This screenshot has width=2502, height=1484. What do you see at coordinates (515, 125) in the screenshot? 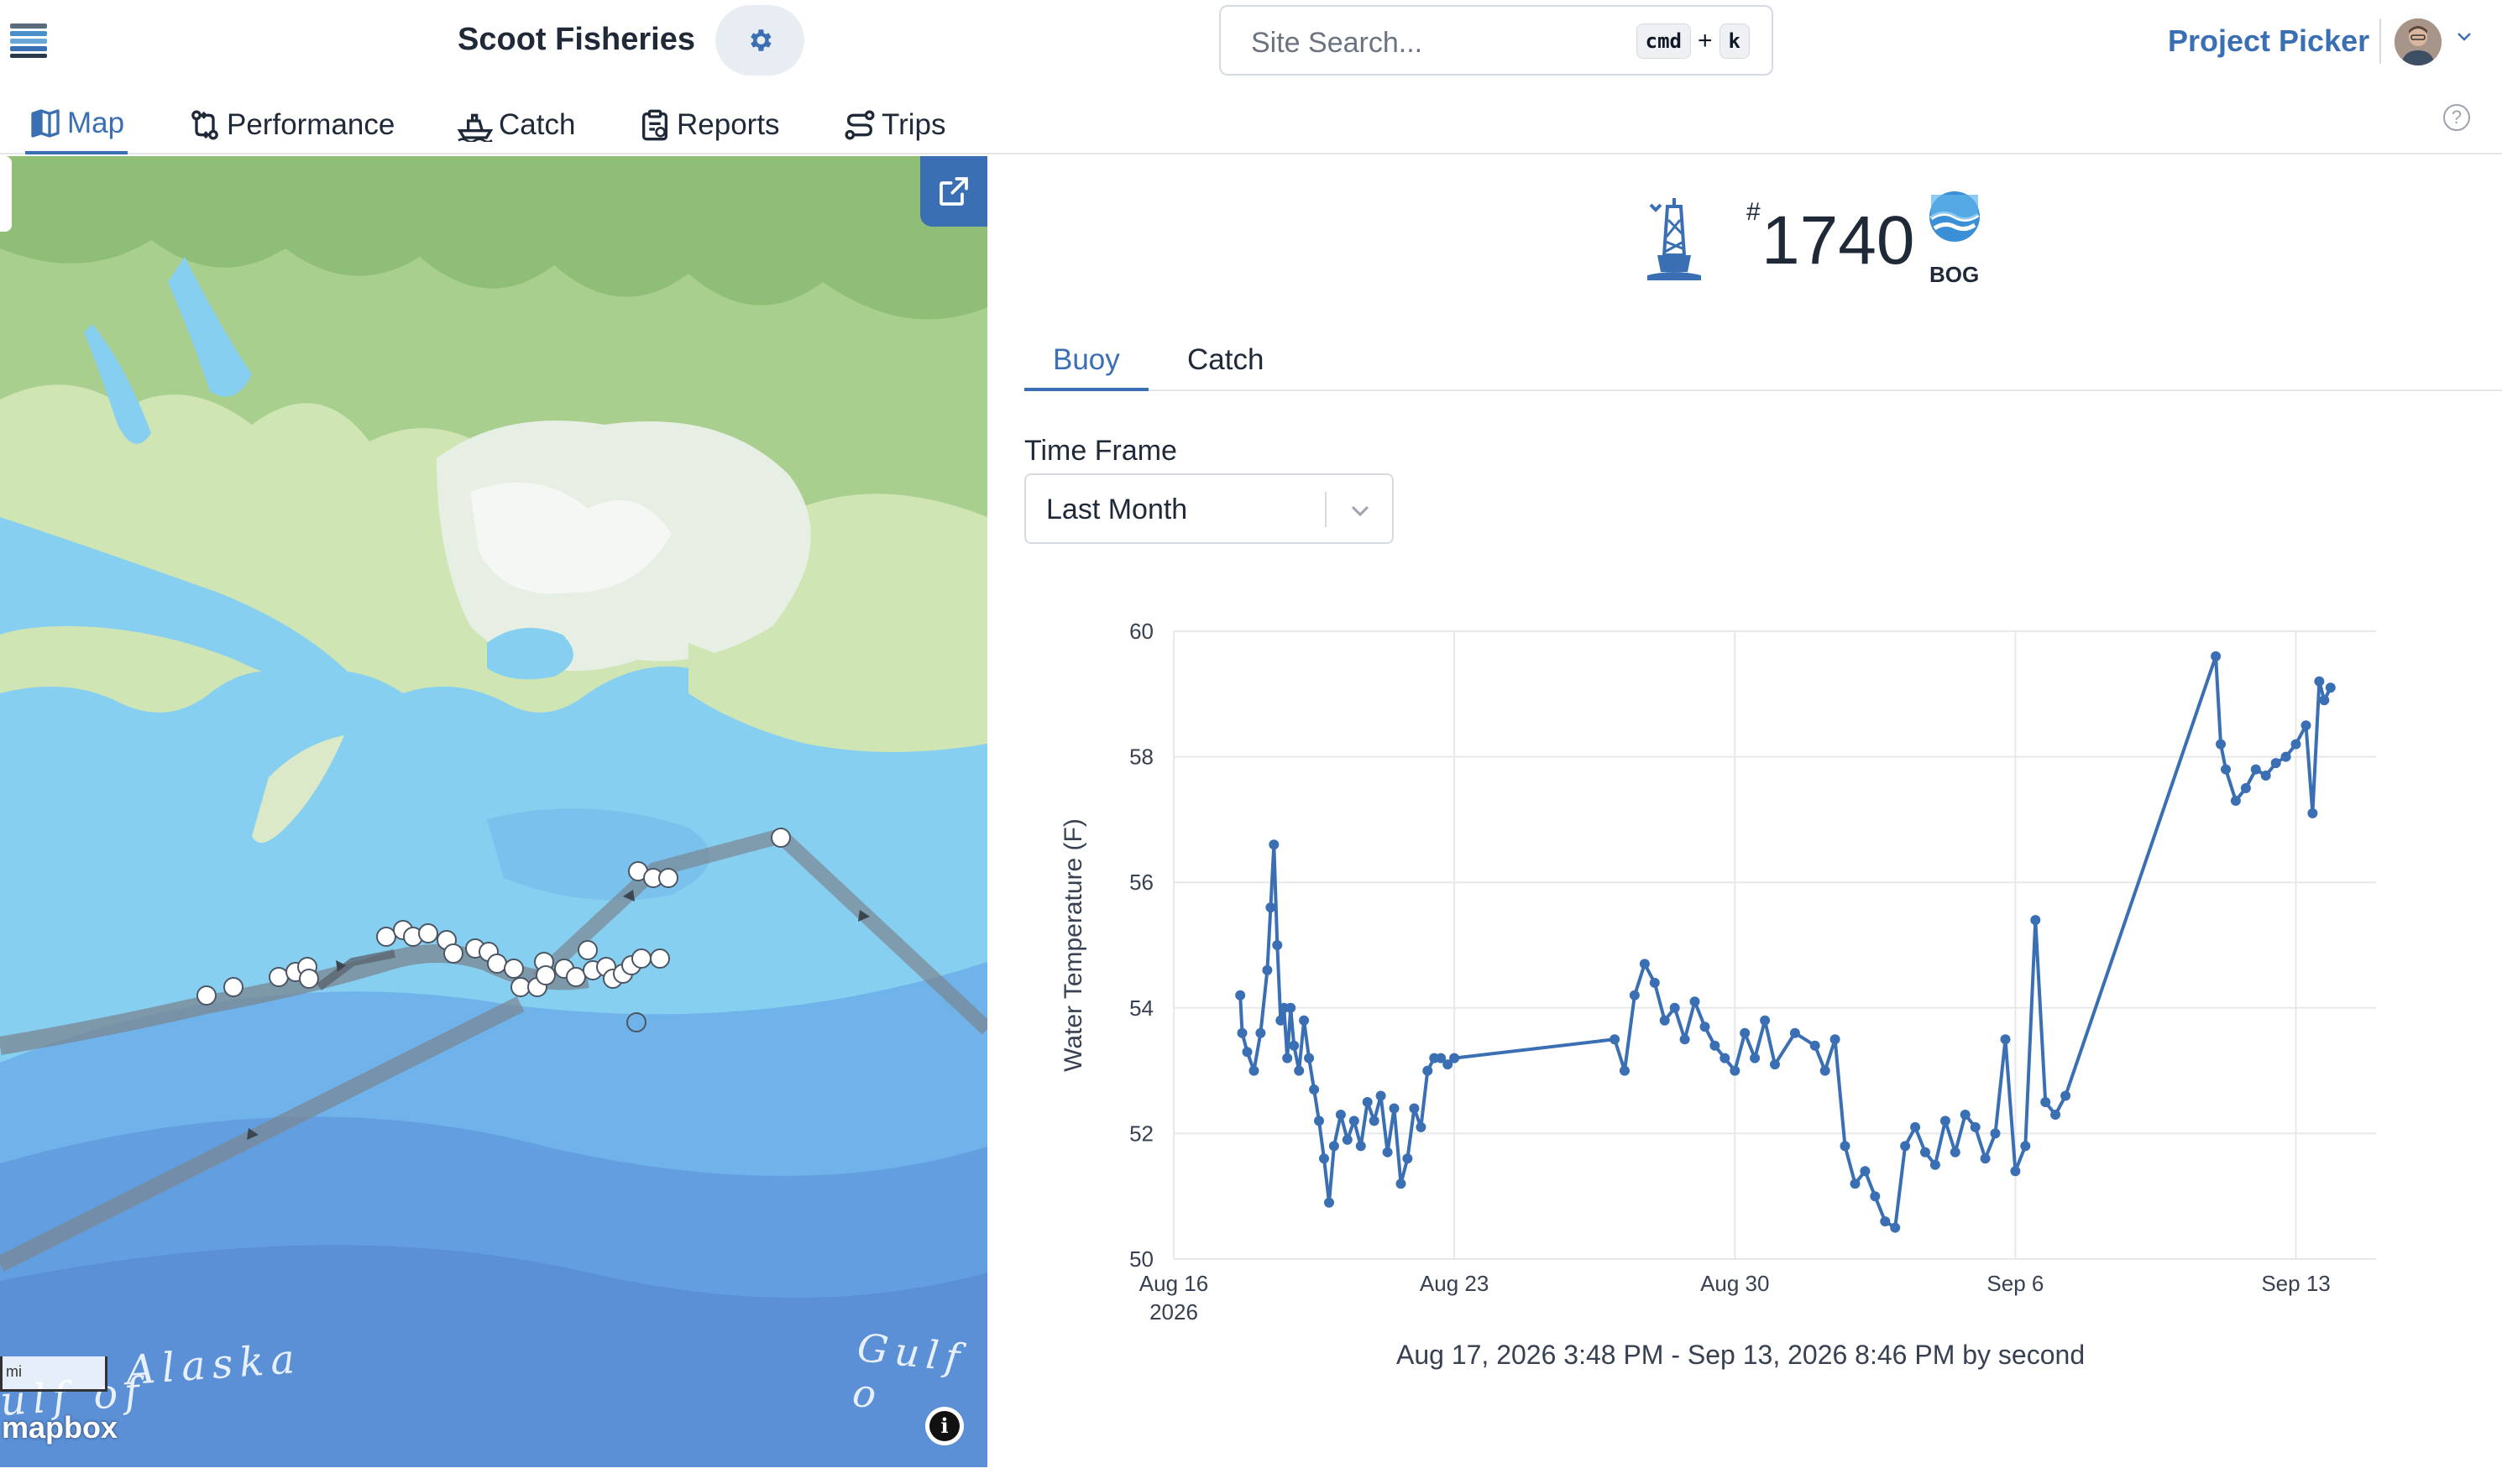
I see `tab-catch: Catch` at bounding box center [515, 125].